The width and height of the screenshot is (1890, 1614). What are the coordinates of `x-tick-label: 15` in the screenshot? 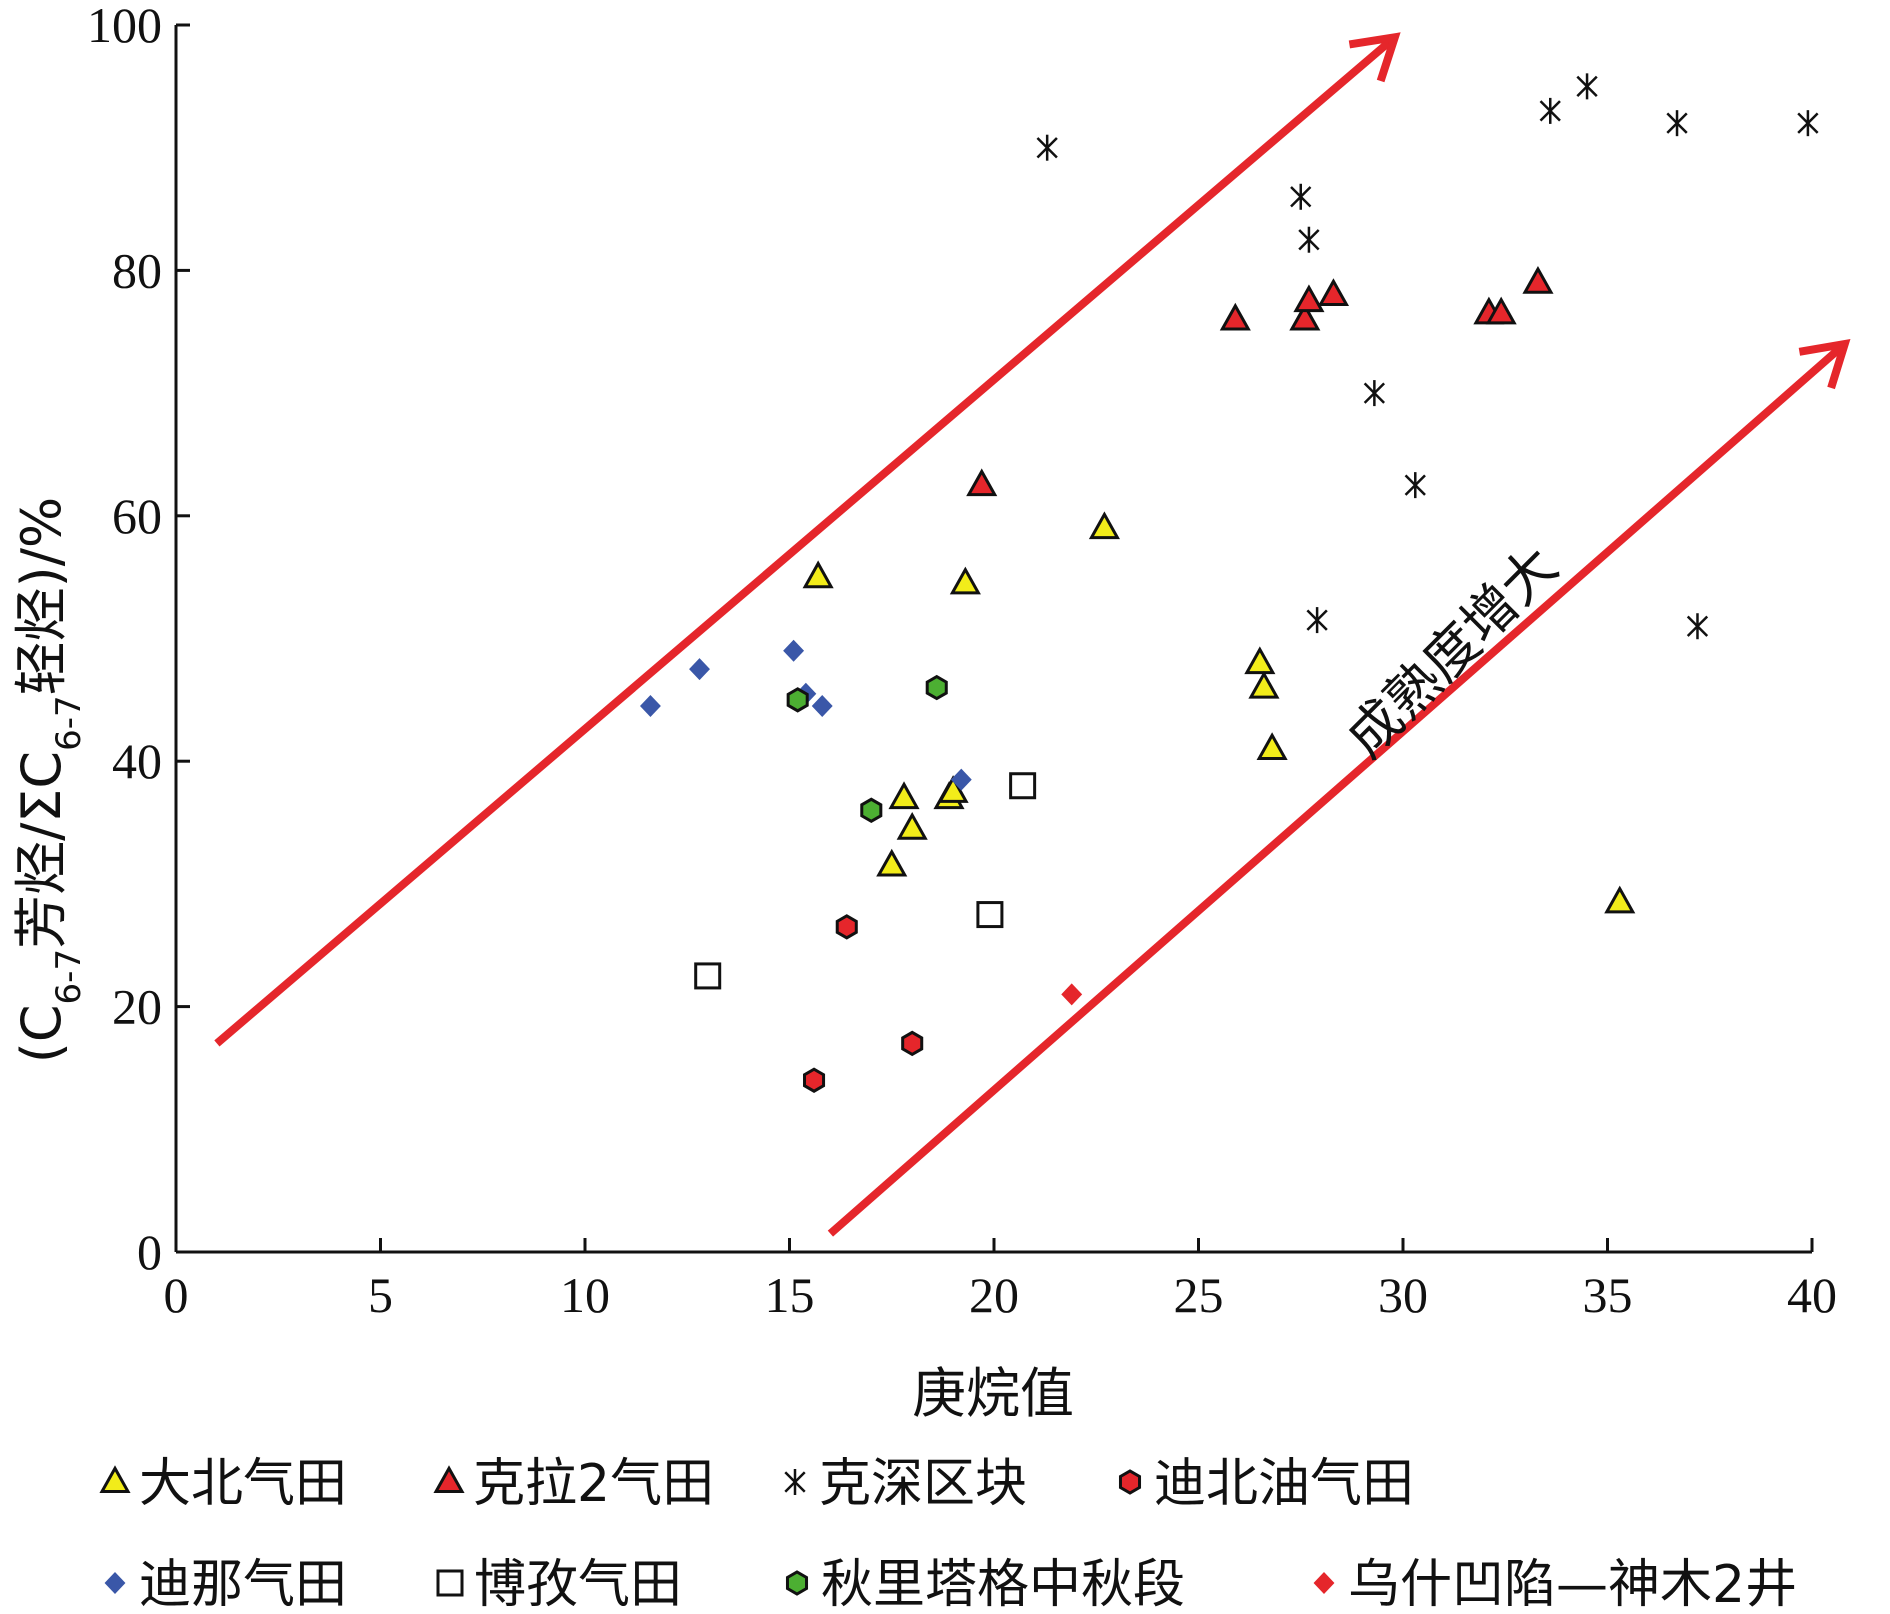 It's located at (790, 1295).